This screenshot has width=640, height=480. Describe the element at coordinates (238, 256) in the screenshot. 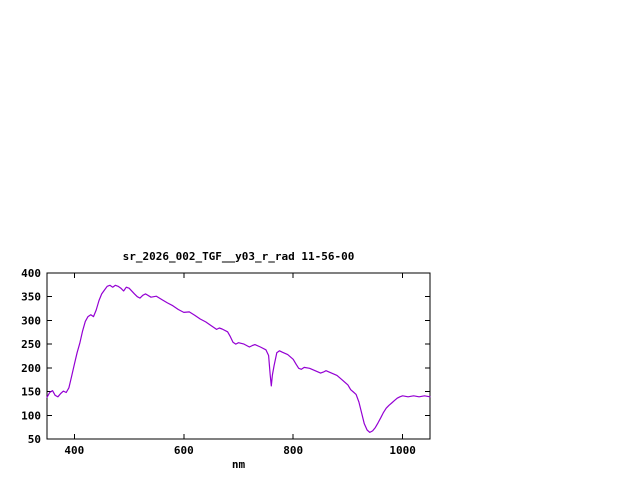

I see `chart-title: sr_2026_002_TGF__y03_r_rad 11-56-00` at that location.